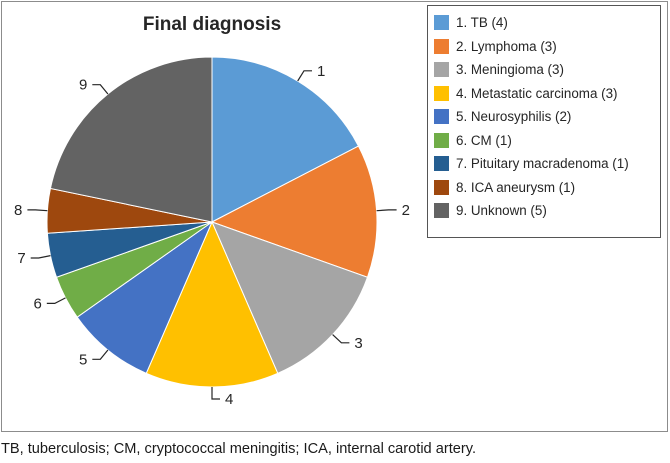 Image resolution: width=670 pixels, height=463 pixels. I want to click on legend-label: 9. Unknown (5), so click(501, 211).